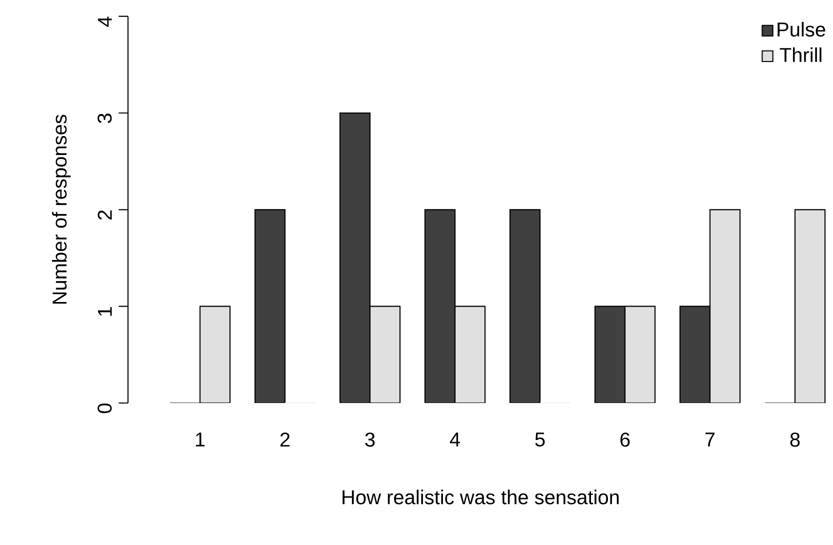  I want to click on x-tick-label: 3, so click(370, 439).